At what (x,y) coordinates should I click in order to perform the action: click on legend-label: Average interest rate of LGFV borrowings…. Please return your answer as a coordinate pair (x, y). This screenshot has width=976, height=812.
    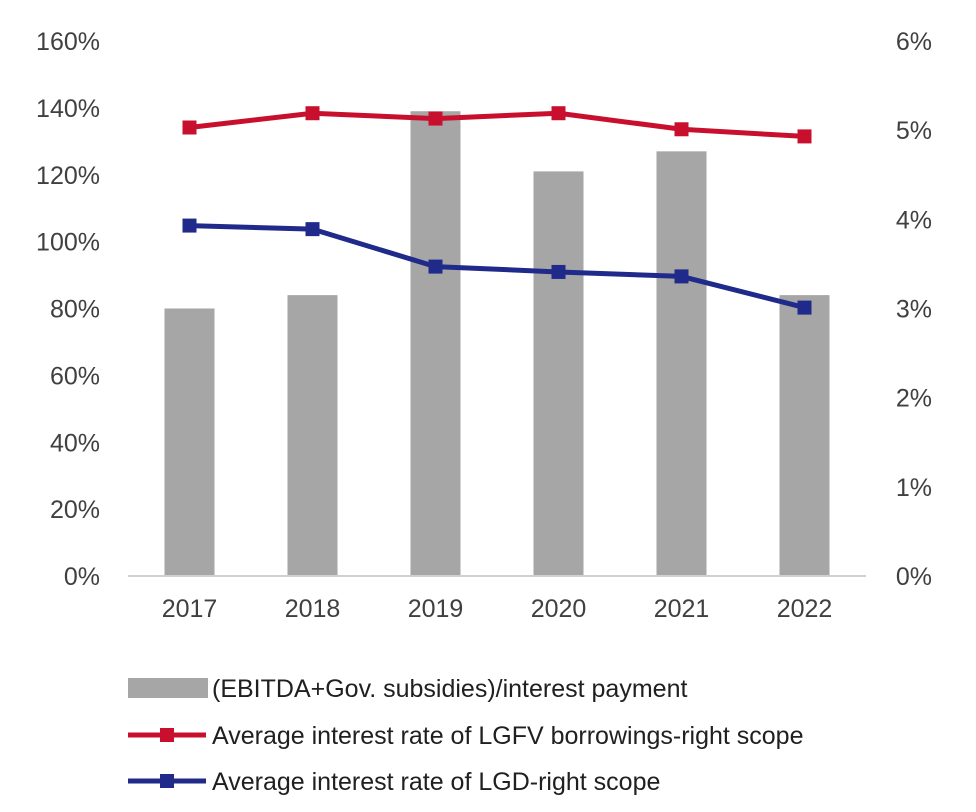
    Looking at the image, I should click on (508, 736).